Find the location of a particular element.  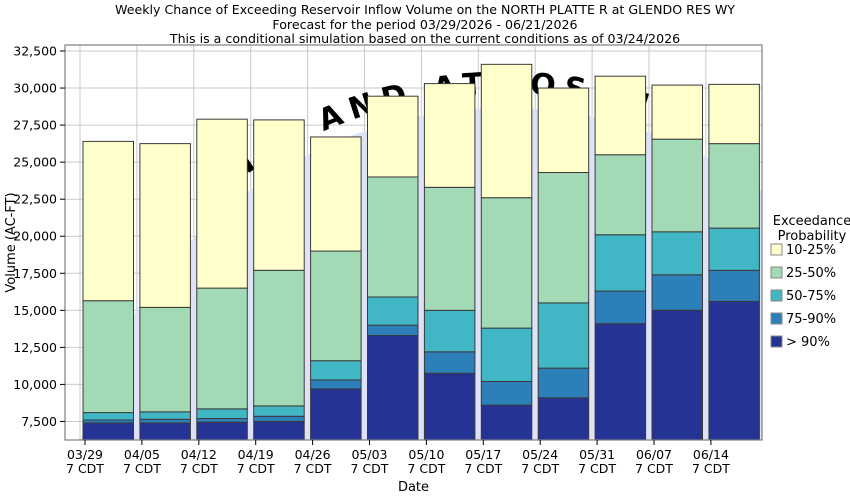

x-tick-label-date: 05/31 is located at coordinates (597, 454).